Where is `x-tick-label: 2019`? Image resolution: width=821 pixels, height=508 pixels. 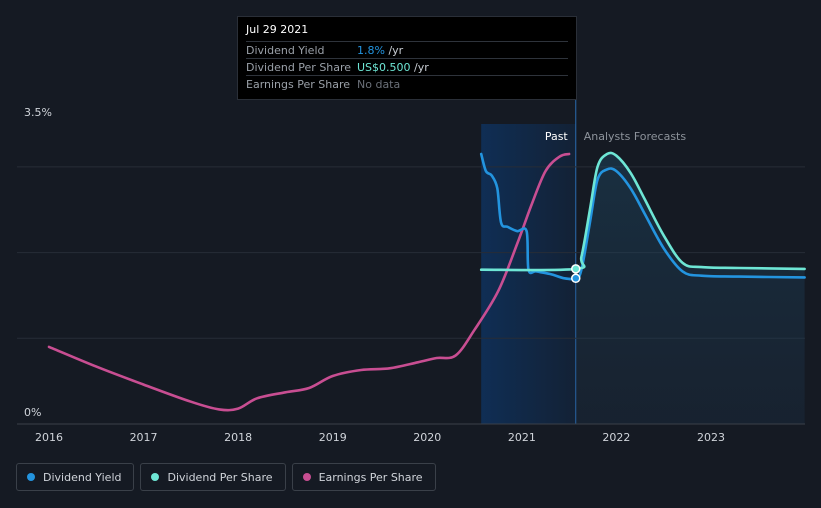
x-tick-label: 2019 is located at coordinates (333, 437).